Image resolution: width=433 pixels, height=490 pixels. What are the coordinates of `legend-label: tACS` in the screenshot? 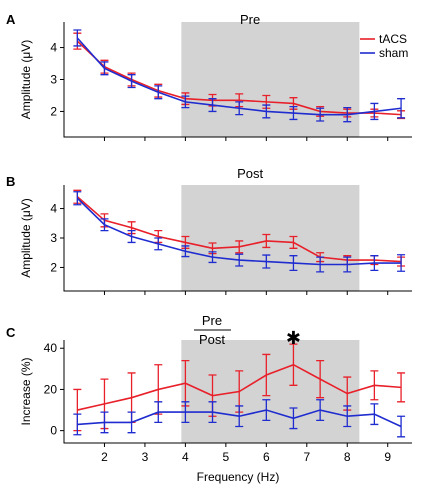 It's located at (393, 39).